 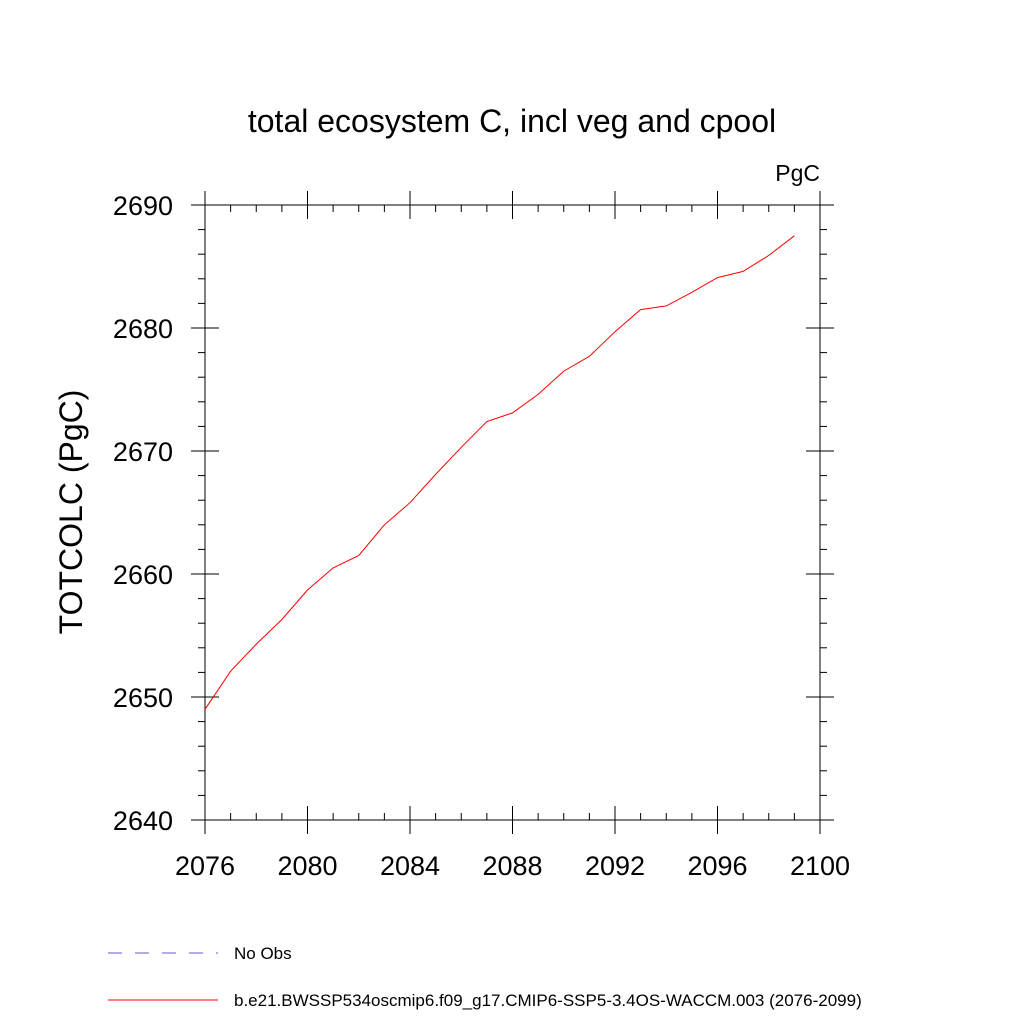 I want to click on units-label: PgC, so click(x=797, y=173).